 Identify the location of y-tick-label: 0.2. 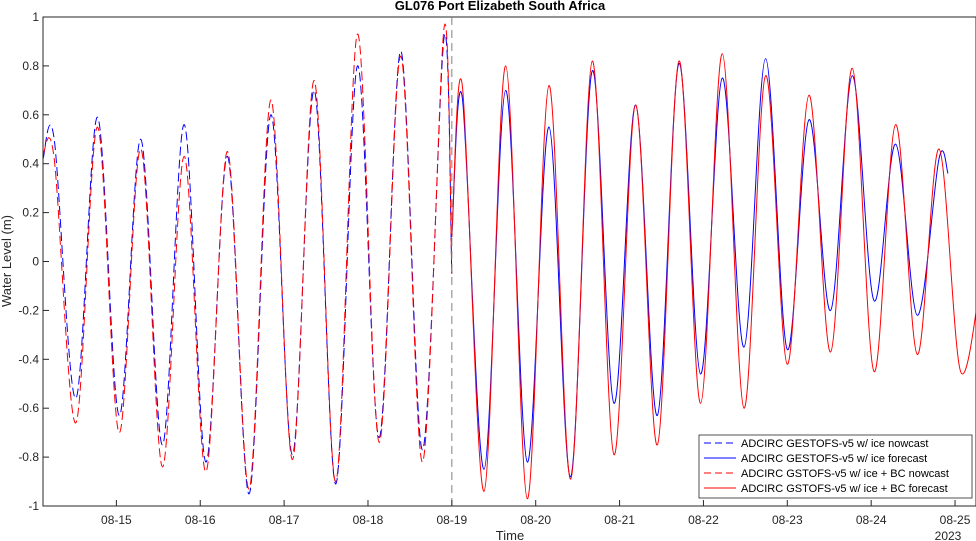
(30, 213).